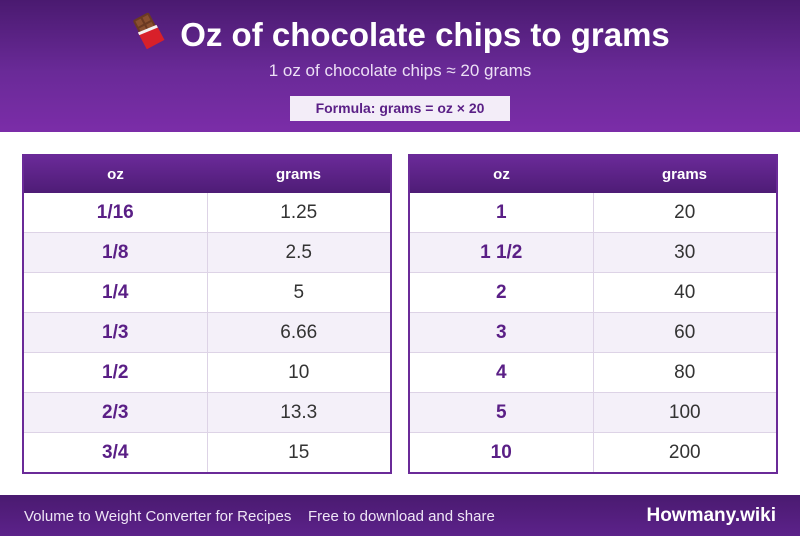 The width and height of the screenshot is (800, 536). Describe the element at coordinates (685, 412) in the screenshot. I see `grams-cell: 100` at that location.